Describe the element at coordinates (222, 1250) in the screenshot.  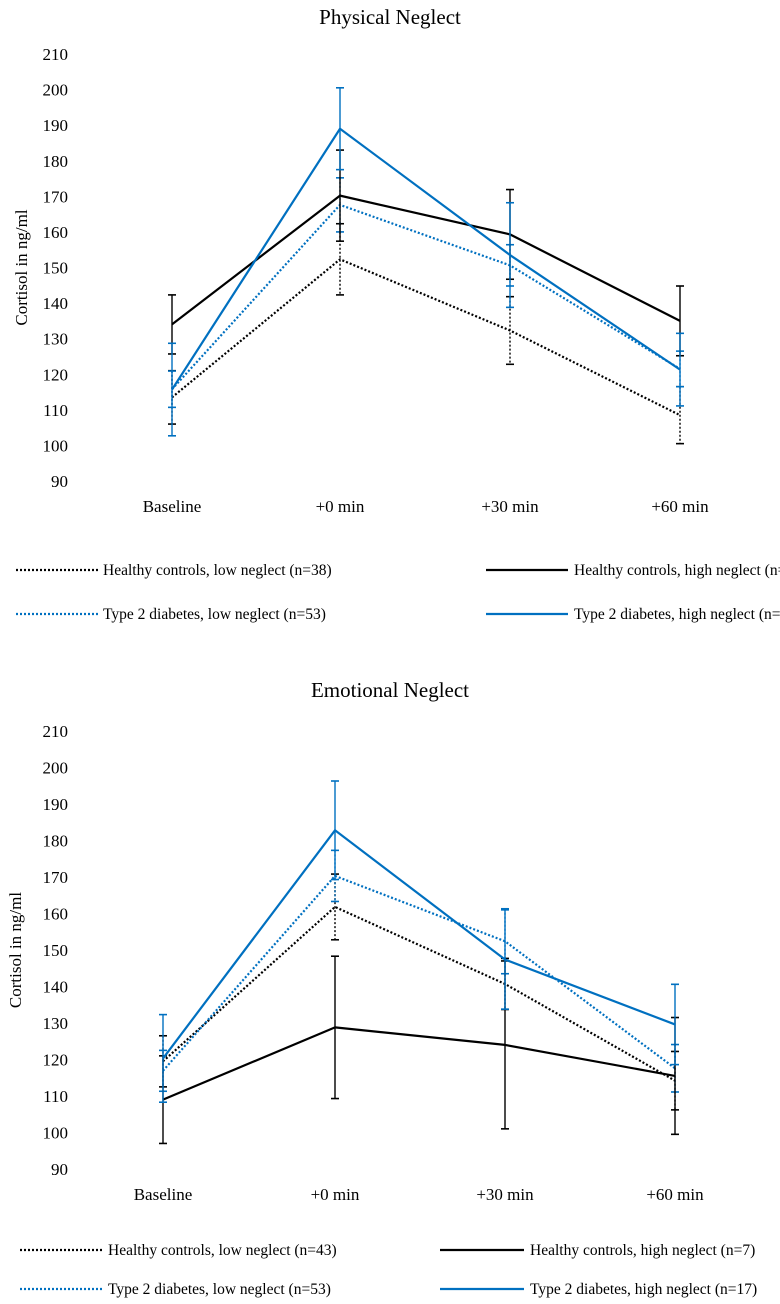
I see `legend-label: Healthy controls, low neglect (n=43)` at that location.